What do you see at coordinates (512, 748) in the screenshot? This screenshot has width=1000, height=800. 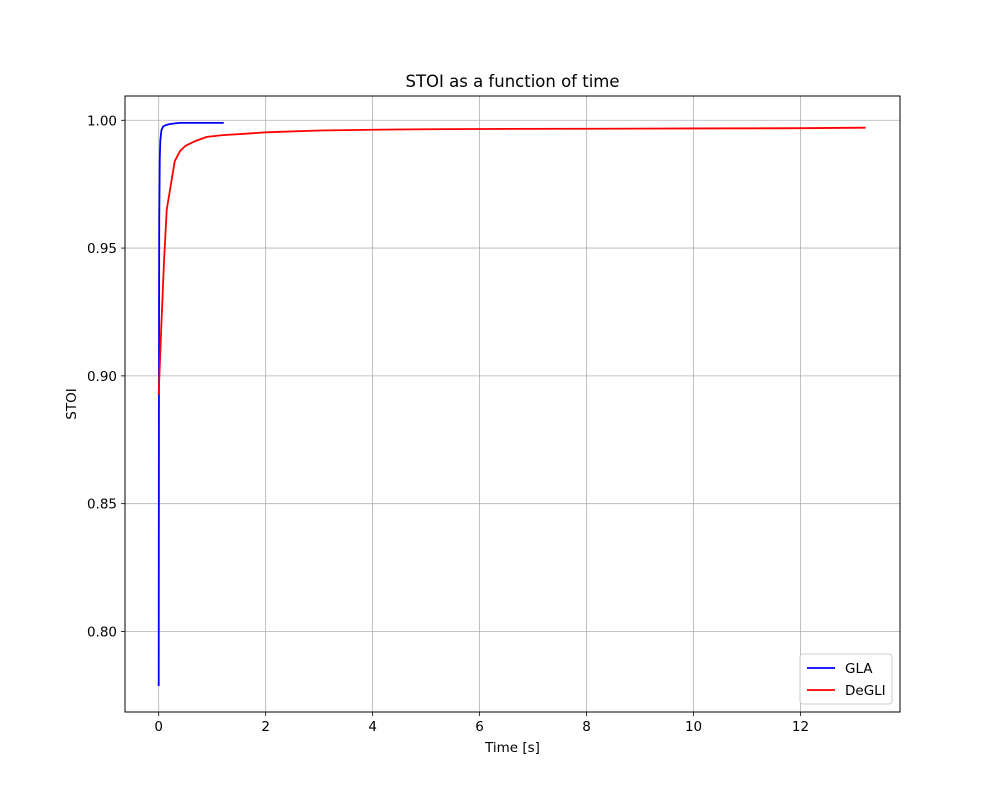 I see `x-axis-label: Time [s]` at bounding box center [512, 748].